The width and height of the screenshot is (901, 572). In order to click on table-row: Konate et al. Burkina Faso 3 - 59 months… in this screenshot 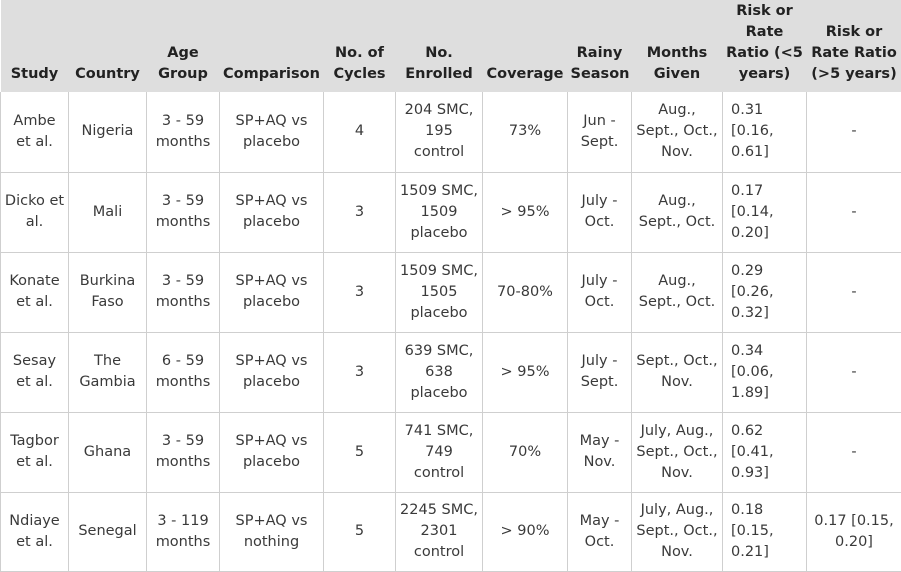, I will do `click(451, 292)`.